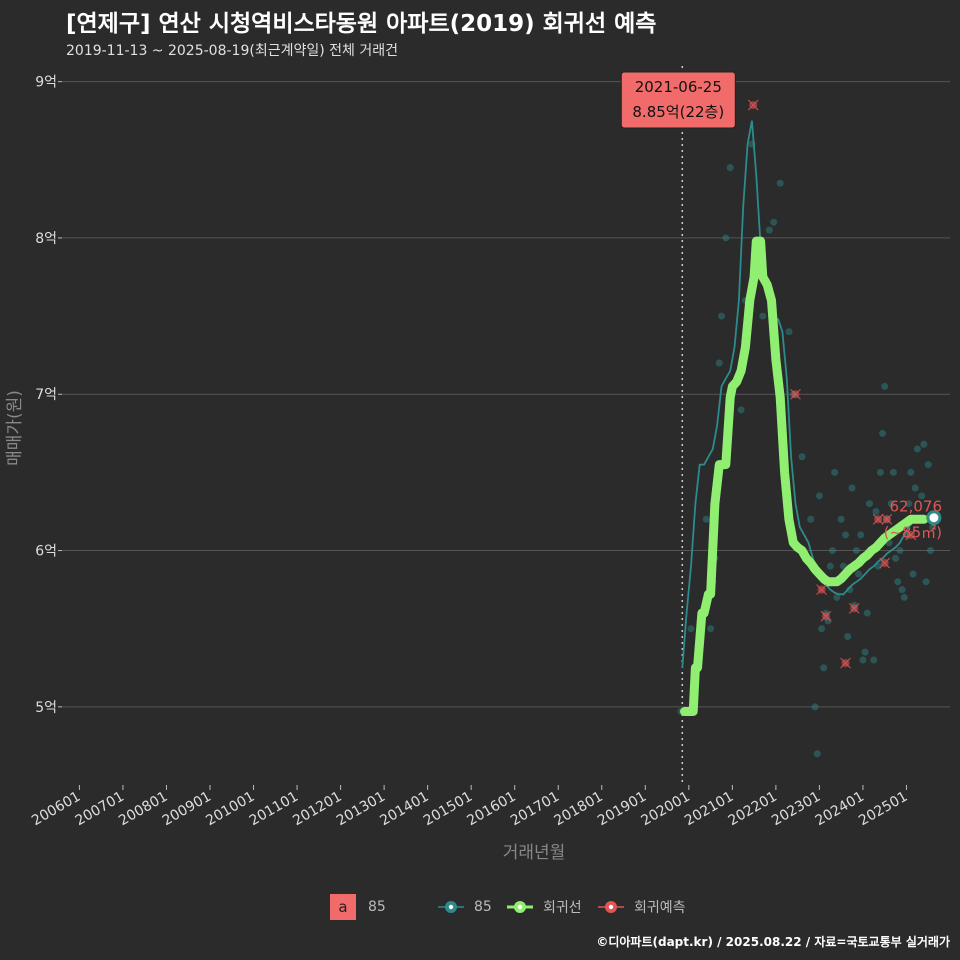 This screenshot has width=960, height=960. Describe the element at coordinates (622, 809) in the screenshot. I see `x-tick-label: 201901` at that location.